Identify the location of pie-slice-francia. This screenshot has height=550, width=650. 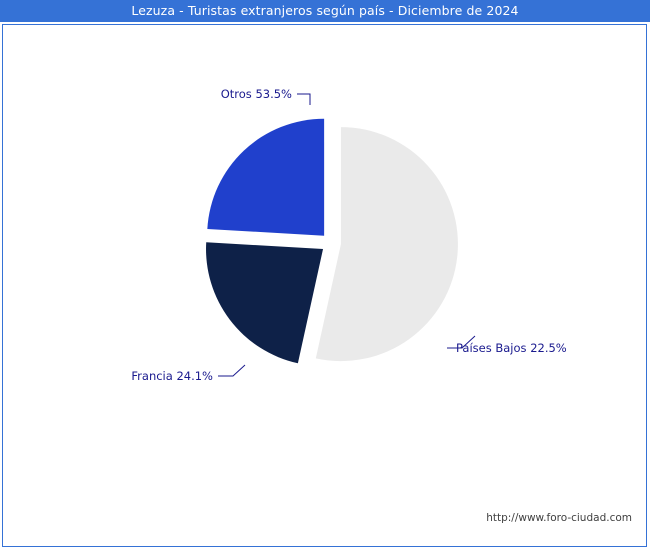
(266, 177).